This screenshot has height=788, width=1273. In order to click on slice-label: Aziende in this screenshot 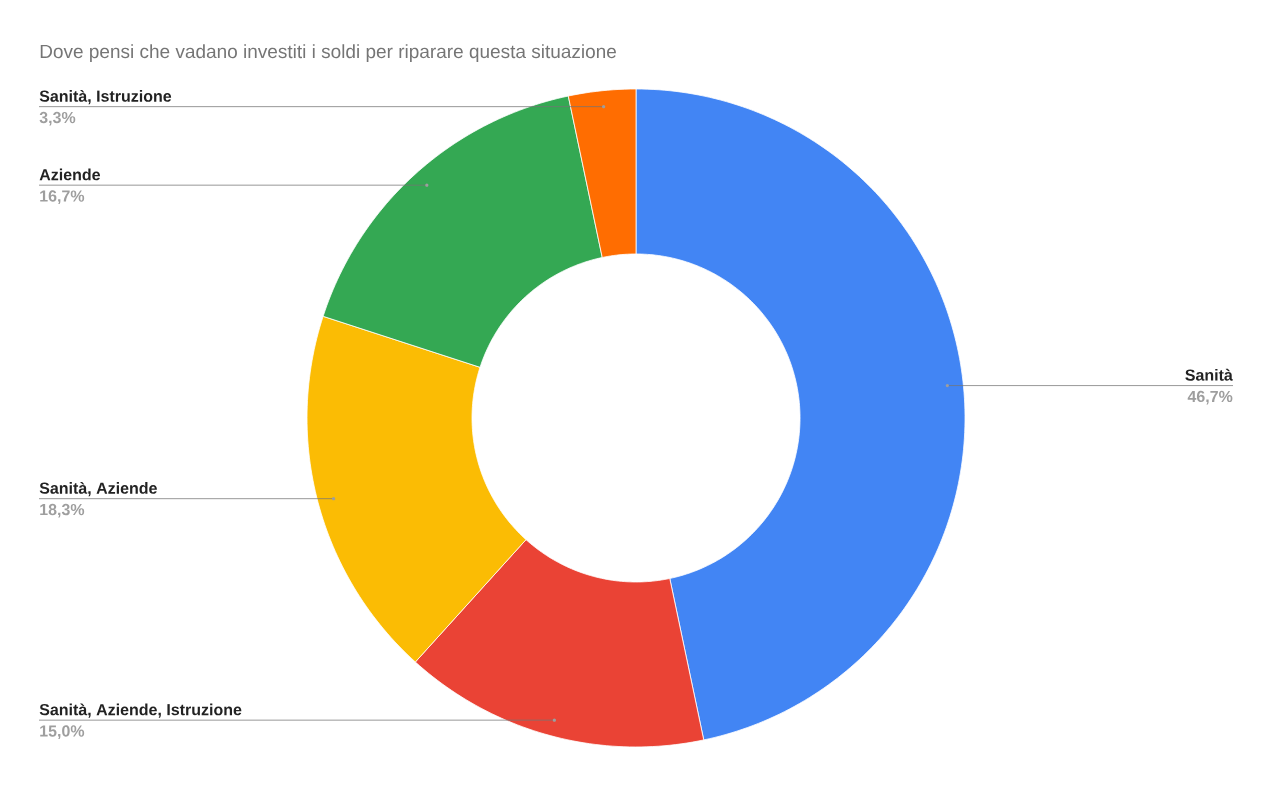, I will do `click(70, 174)`.